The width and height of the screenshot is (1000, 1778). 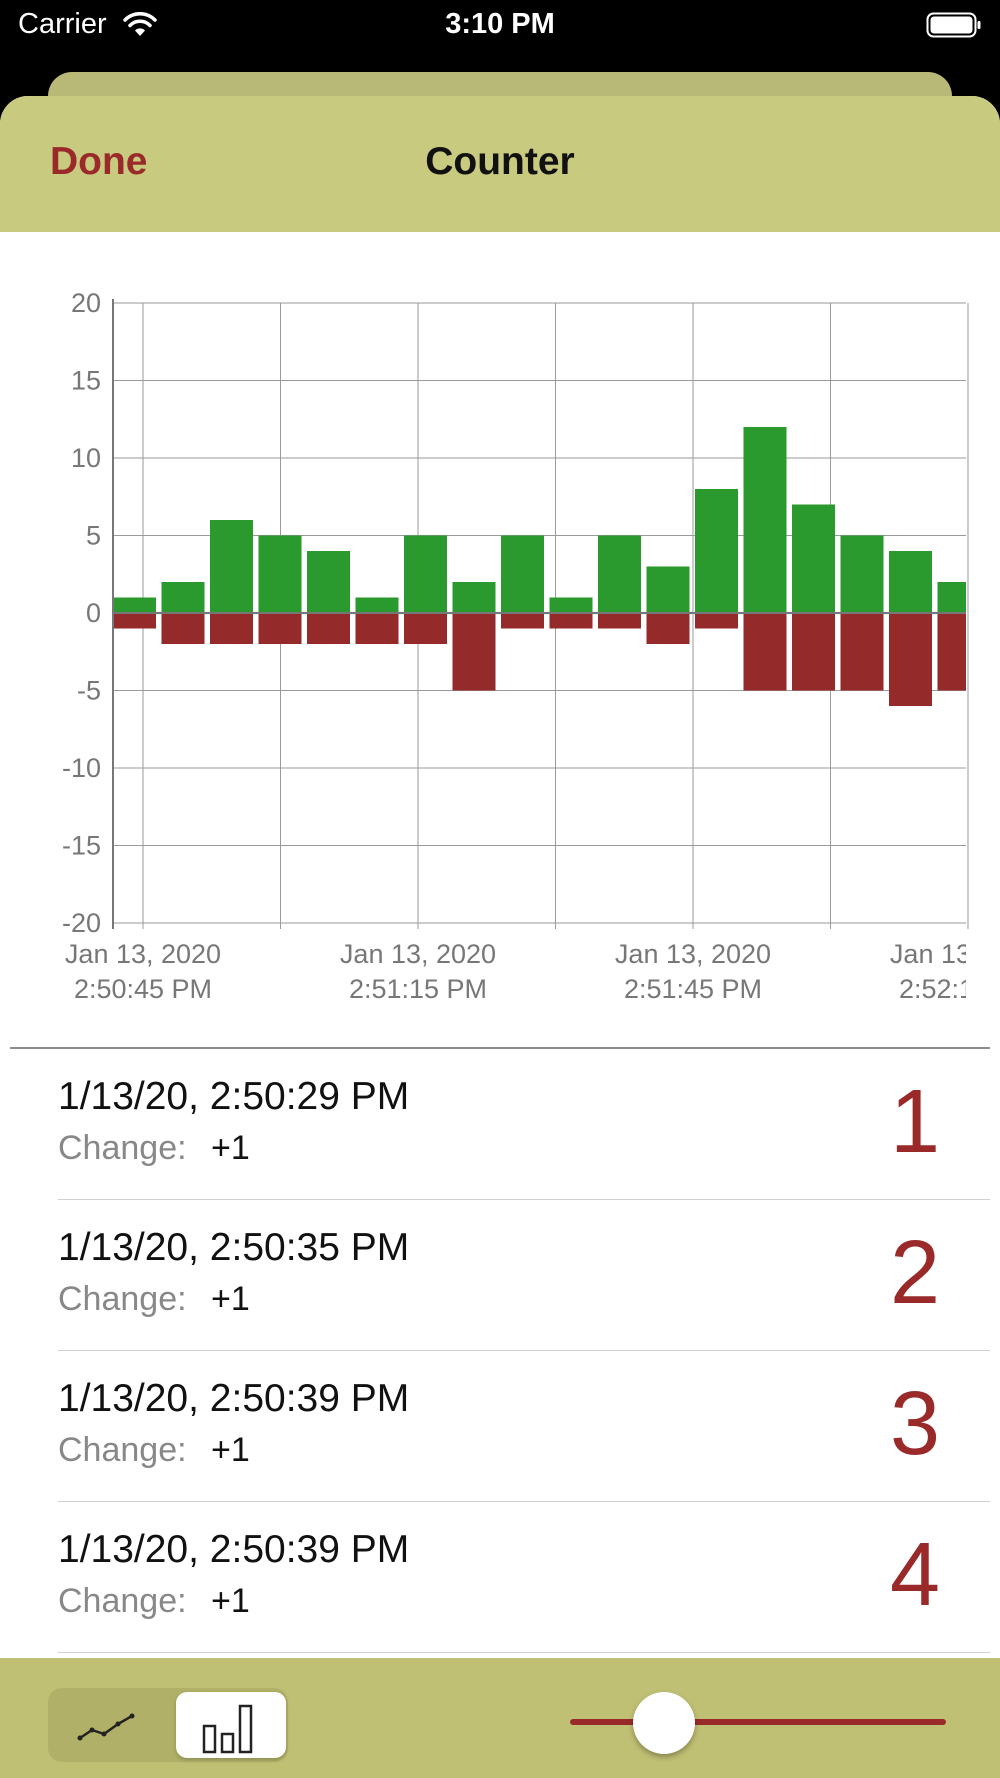 I want to click on y-tick-label: 15, so click(x=86, y=381).